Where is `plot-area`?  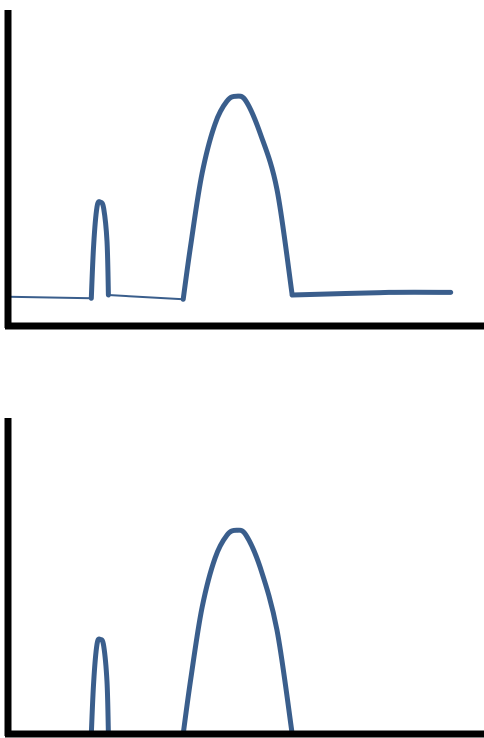
plot-area is located at coordinates (191, 630).